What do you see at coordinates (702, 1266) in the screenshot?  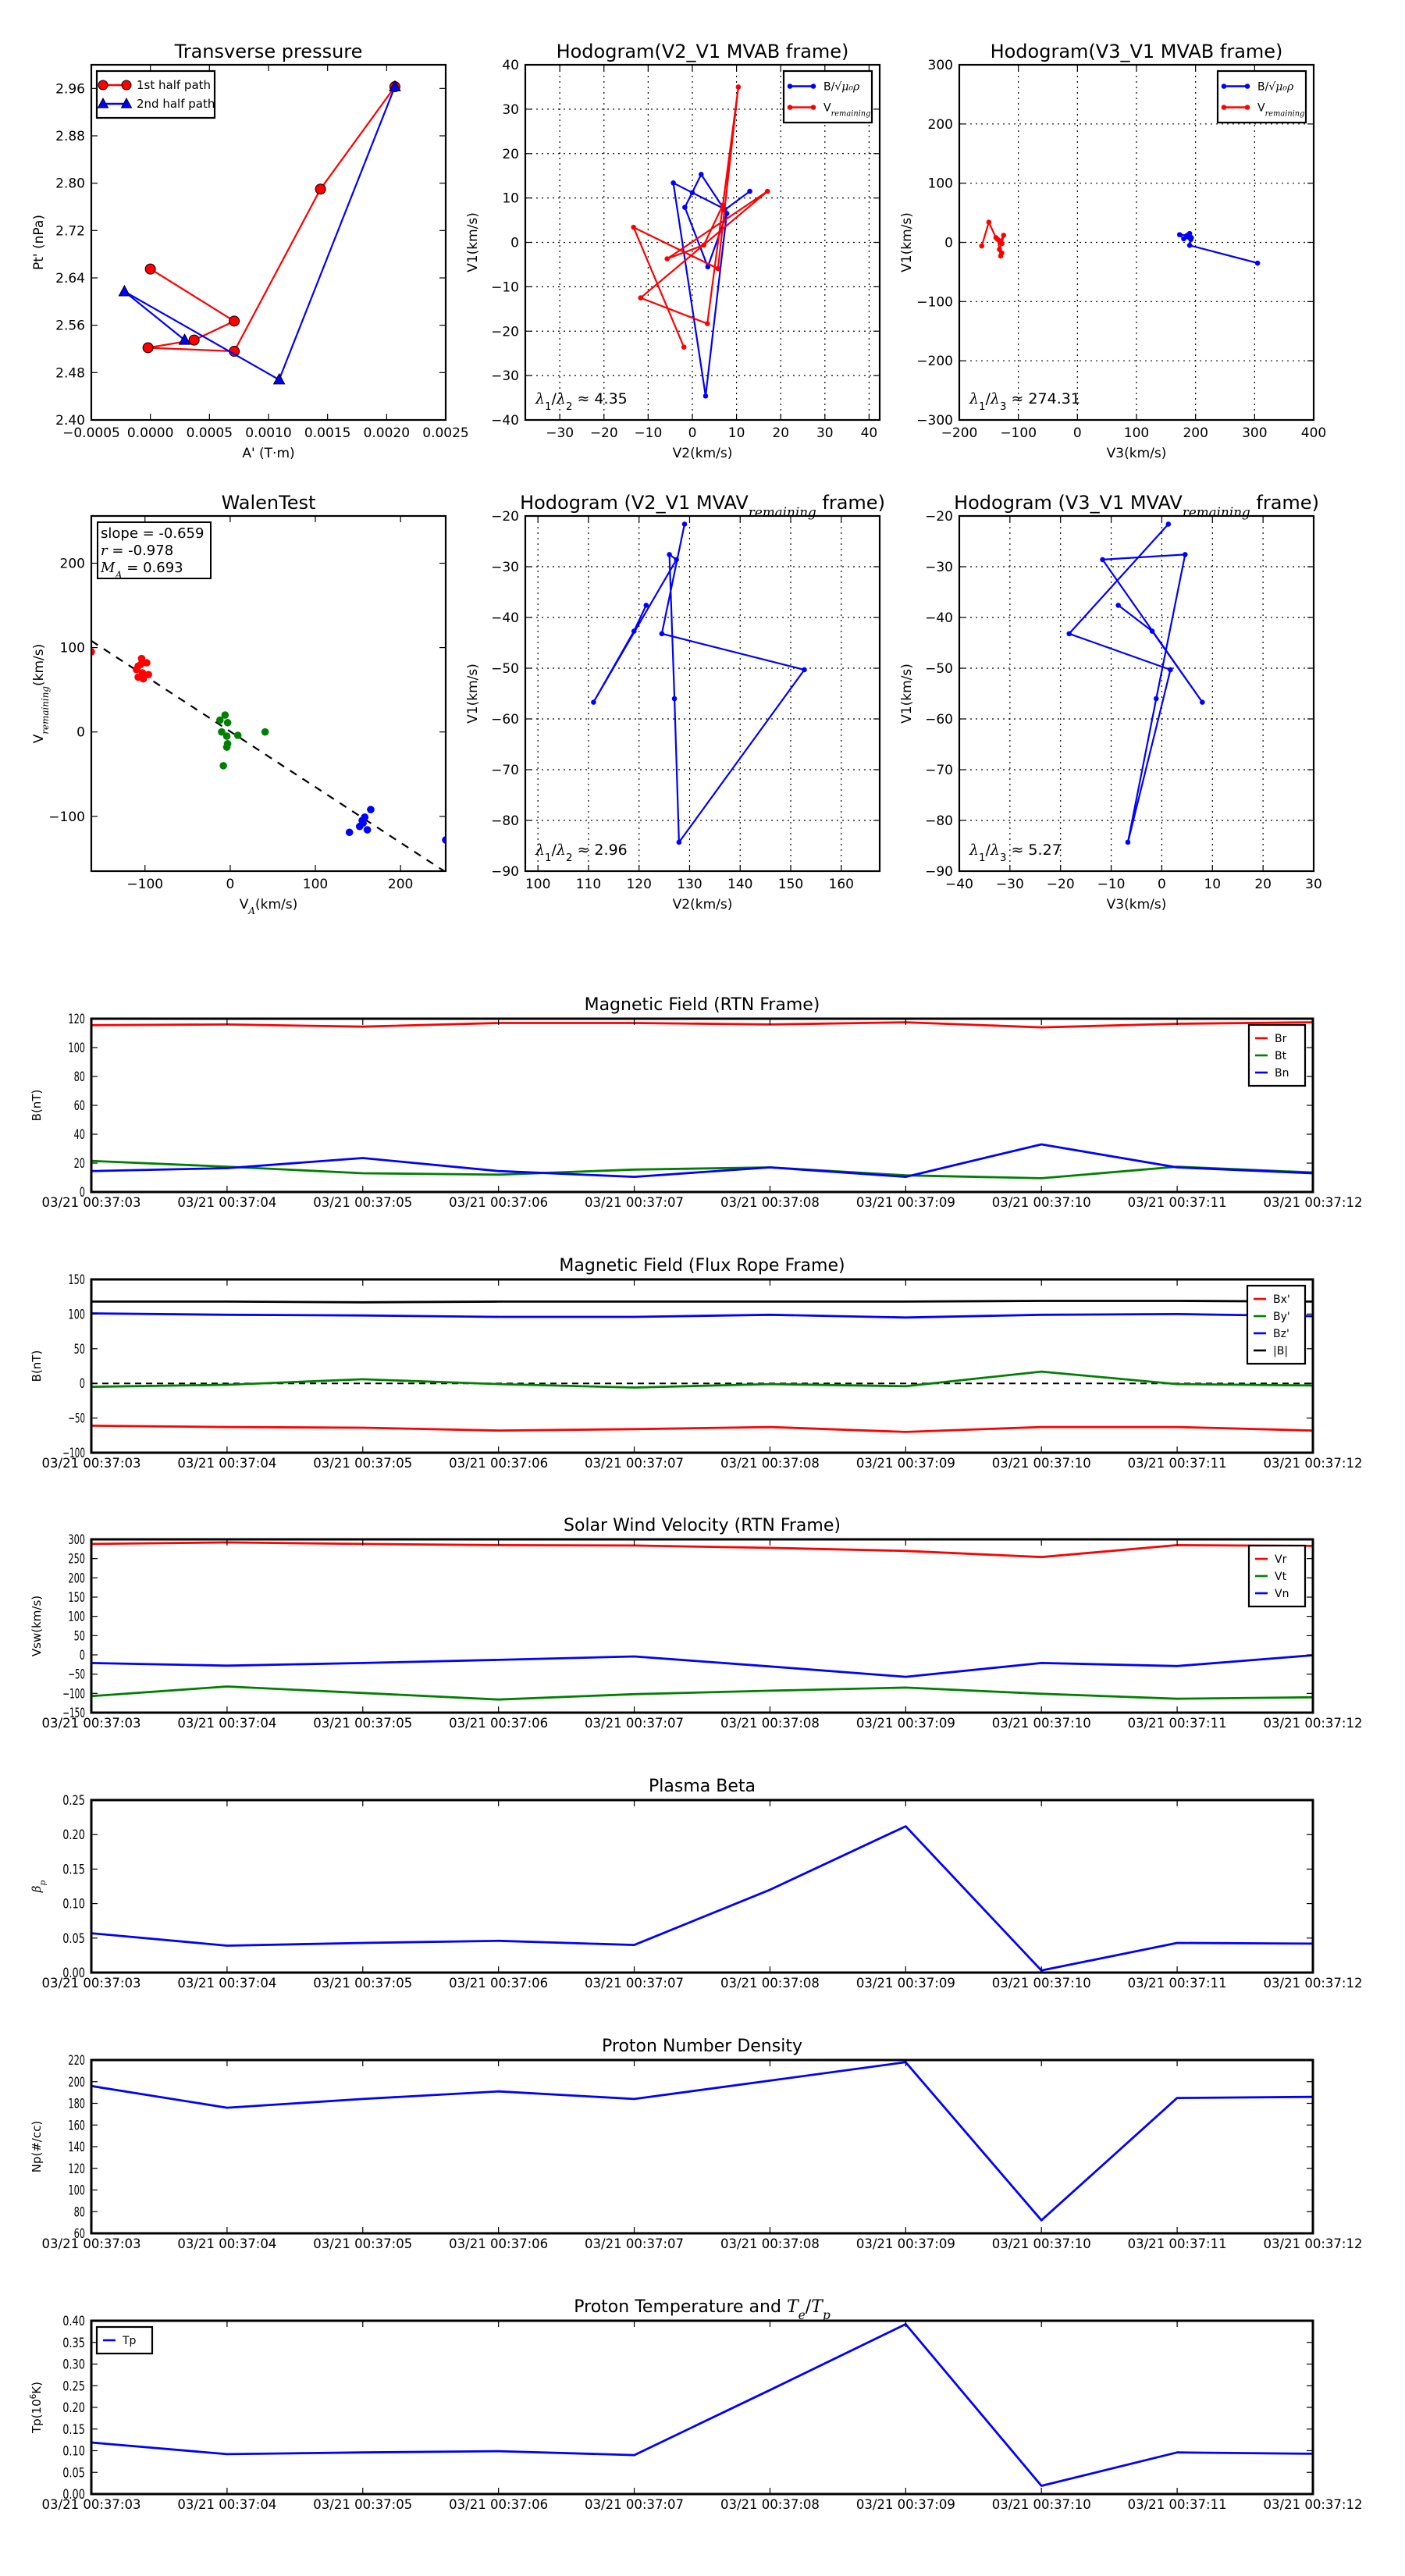 I see `chart-title: Magnetic Field (Flux Rope Frame)` at bounding box center [702, 1266].